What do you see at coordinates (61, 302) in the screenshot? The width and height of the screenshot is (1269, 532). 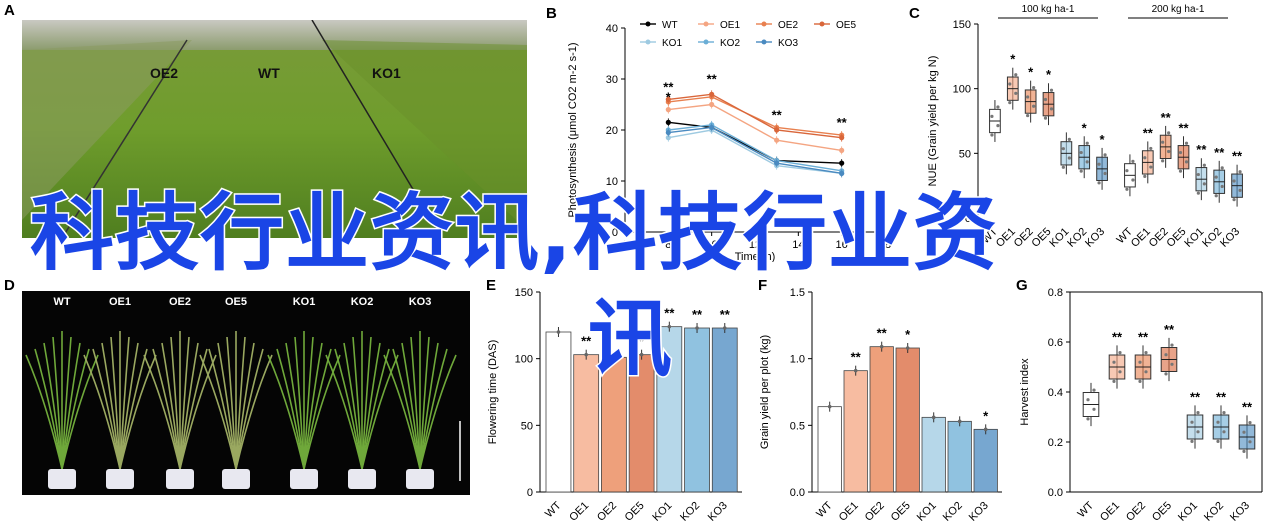 I see `plant-label-wt: WT` at bounding box center [61, 302].